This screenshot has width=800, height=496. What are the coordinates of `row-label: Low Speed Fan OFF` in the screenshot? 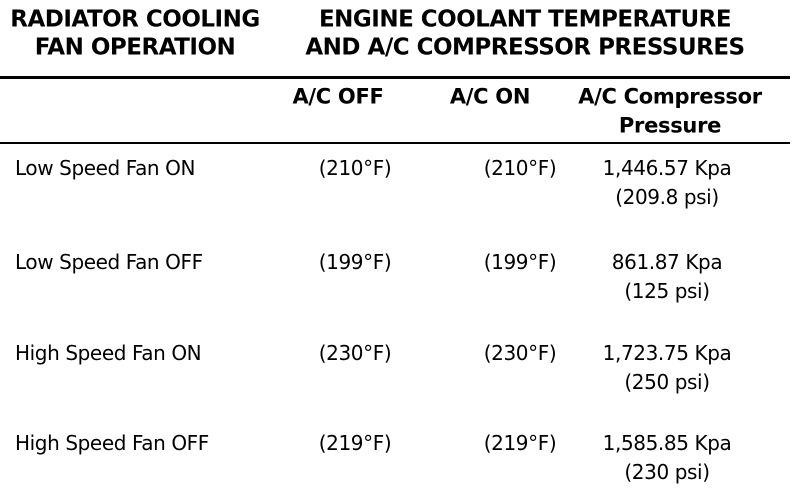 It's located at (109, 262).